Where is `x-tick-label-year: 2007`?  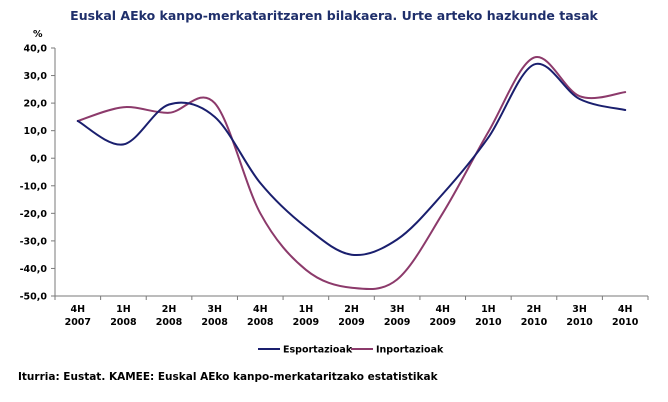
x-tick-label-year: 2007 is located at coordinates (78, 322).